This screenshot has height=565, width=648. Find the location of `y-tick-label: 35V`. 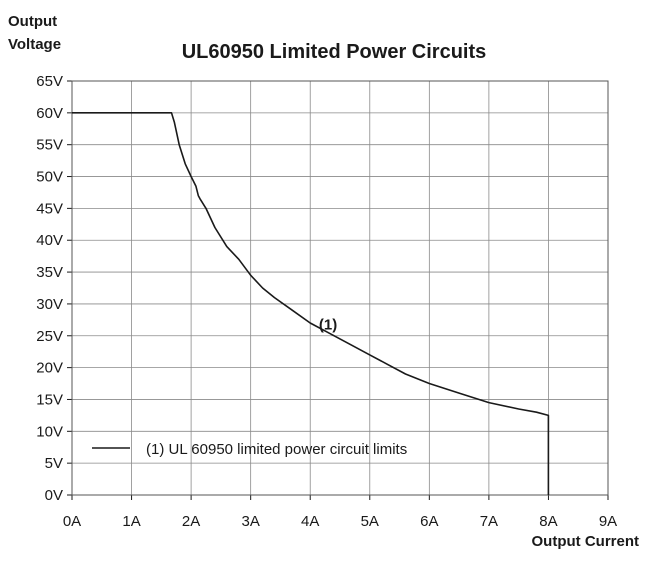

y-tick-label: 35V is located at coordinates (49, 272).